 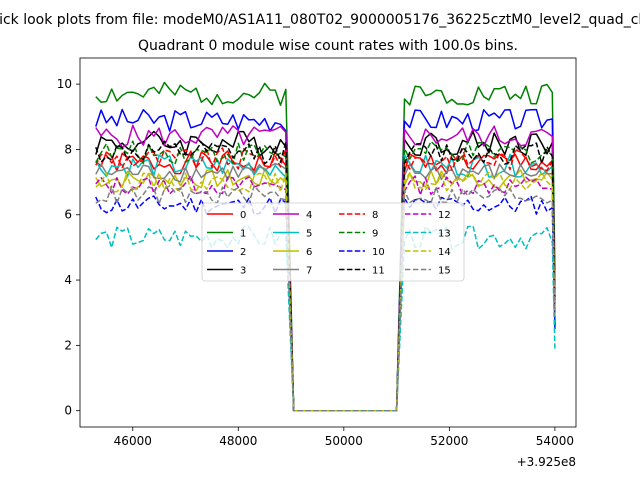 I want to click on legend-label-9: 9, so click(x=375, y=234).